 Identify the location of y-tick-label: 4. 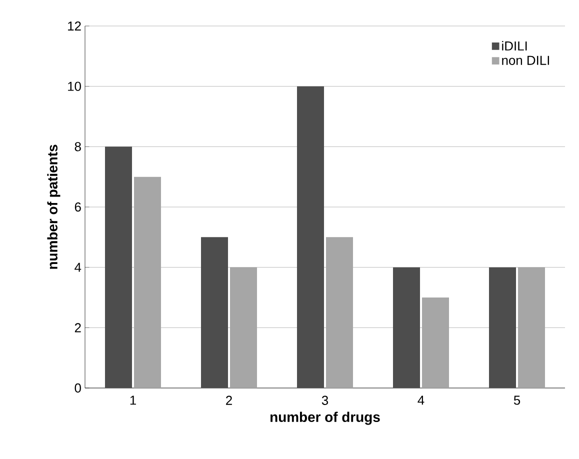
(78, 267).